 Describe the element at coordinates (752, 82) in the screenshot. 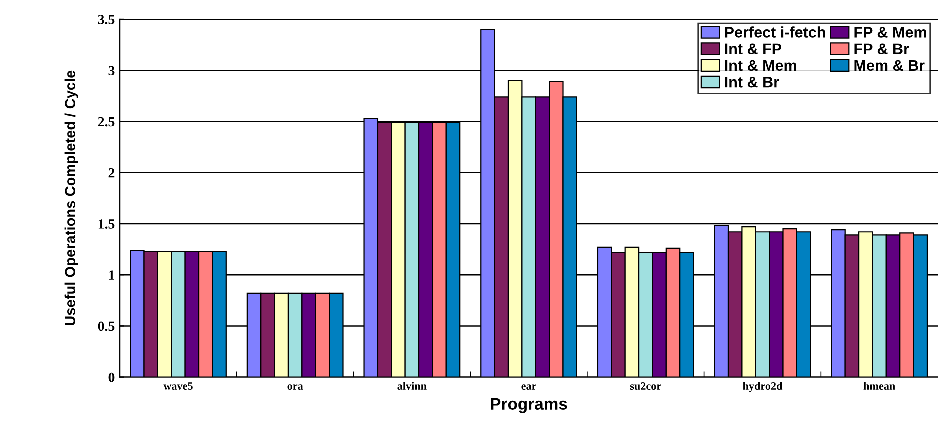

I see `legend-label: Int & Br` at that location.